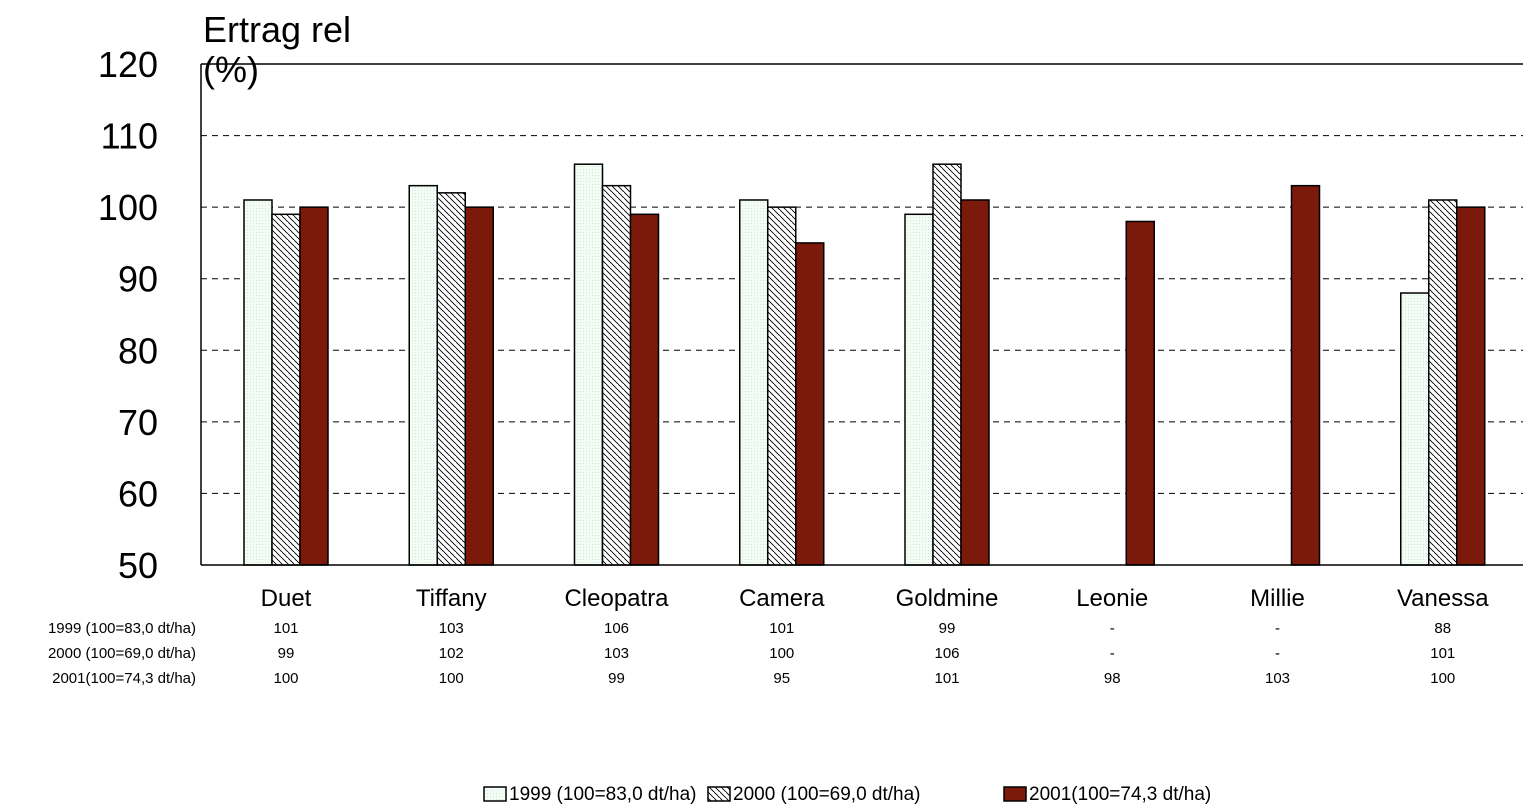  Describe the element at coordinates (827, 794) in the screenshot. I see `legend-label-2: 2000 (100=69,0 dt/ha)` at that location.